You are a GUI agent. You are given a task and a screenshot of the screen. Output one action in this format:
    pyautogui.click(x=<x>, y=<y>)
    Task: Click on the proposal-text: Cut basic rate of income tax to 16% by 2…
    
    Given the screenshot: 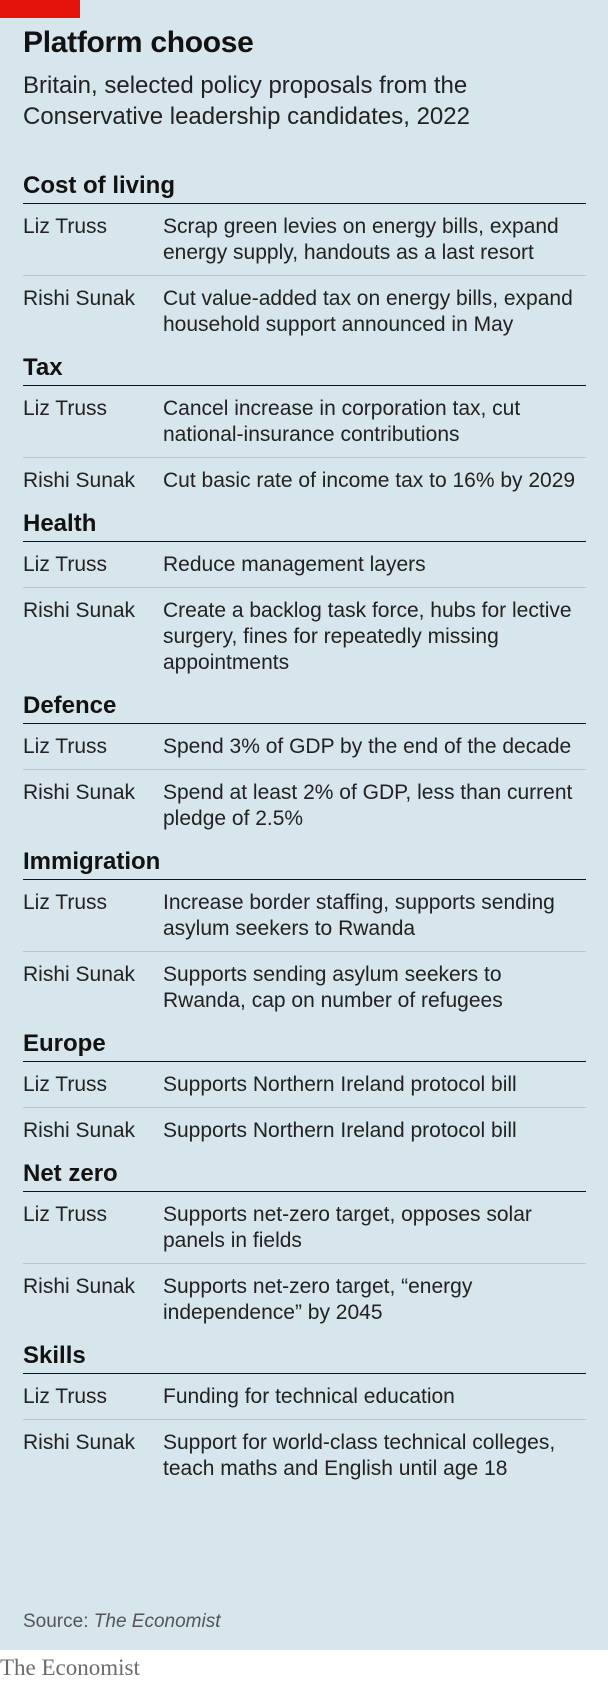 What is the action you would take?
    pyautogui.click(x=369, y=480)
    